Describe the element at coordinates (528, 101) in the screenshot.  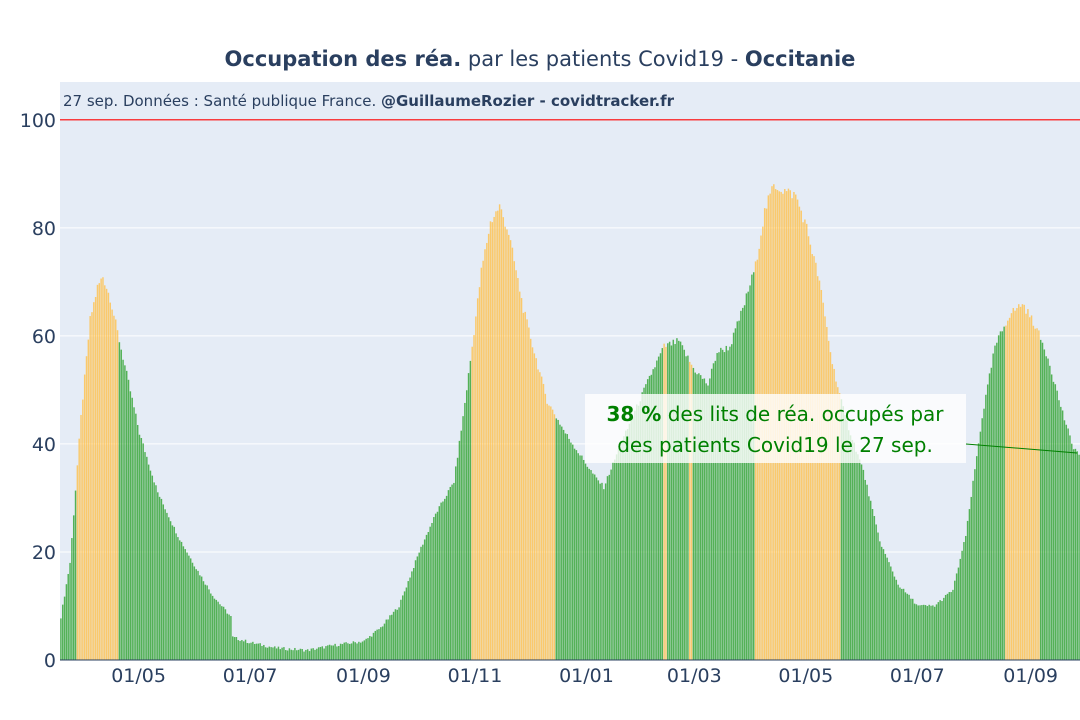
I see `subtitle-author: @GuillaumeRozier - covidtracker.fr` at that location.